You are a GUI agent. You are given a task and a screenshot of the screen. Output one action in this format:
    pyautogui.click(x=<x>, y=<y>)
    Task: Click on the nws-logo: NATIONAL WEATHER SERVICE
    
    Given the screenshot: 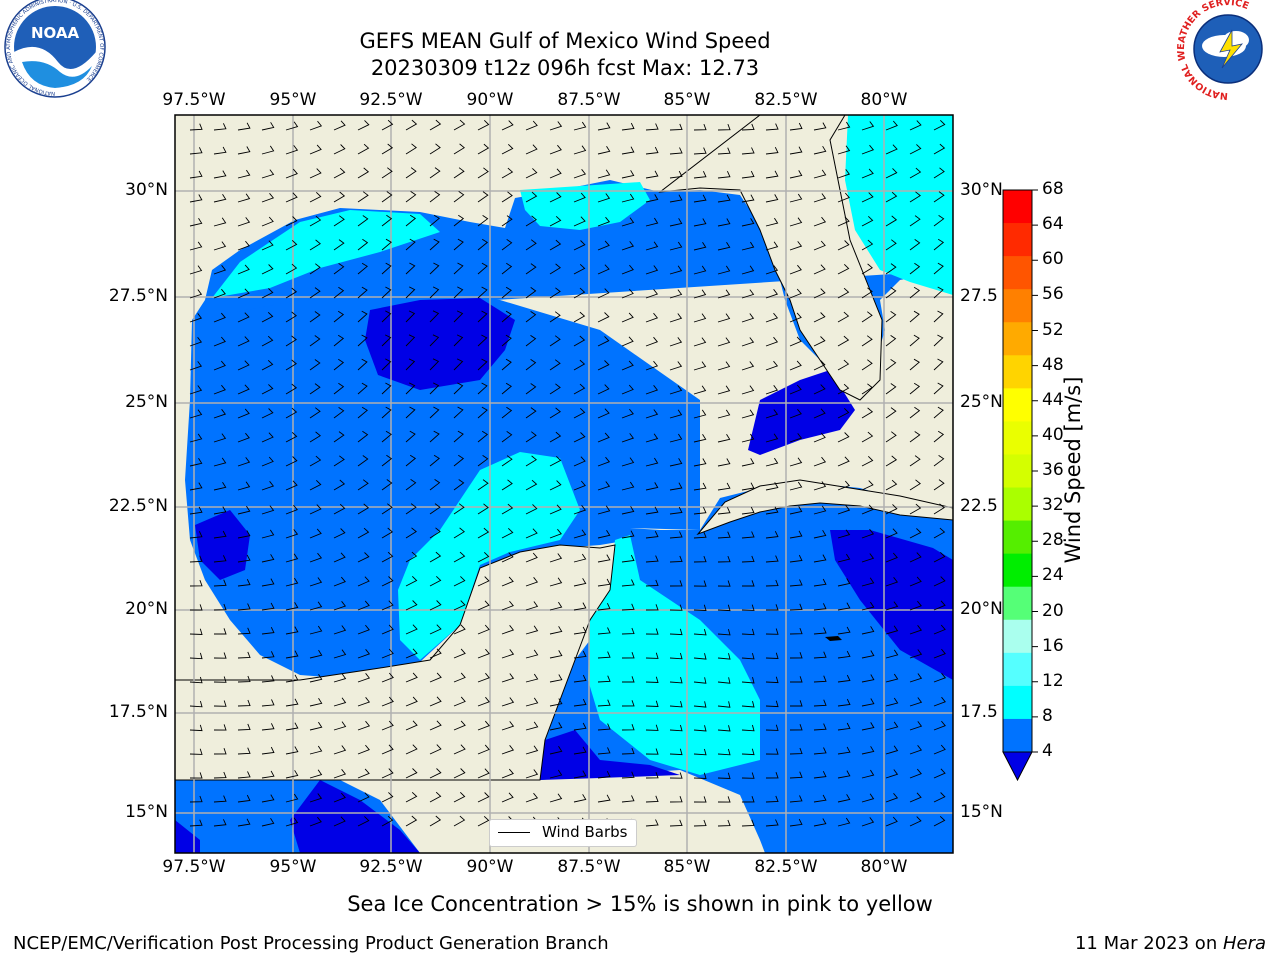 What is the action you would take?
    pyautogui.click(x=1226, y=50)
    